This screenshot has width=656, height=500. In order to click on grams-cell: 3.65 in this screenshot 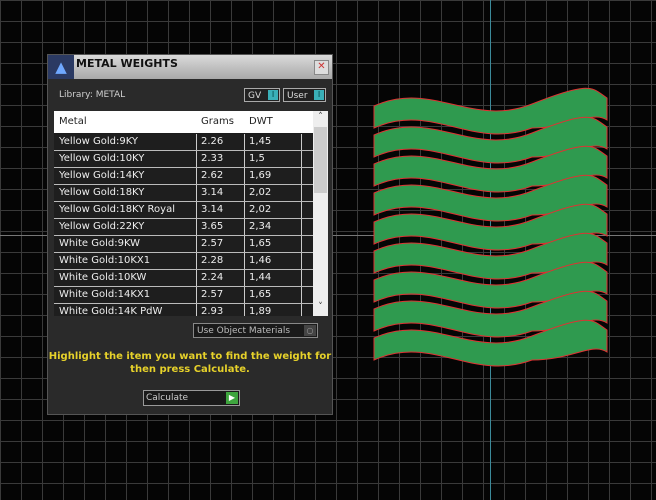, I will do `click(221, 227)`.